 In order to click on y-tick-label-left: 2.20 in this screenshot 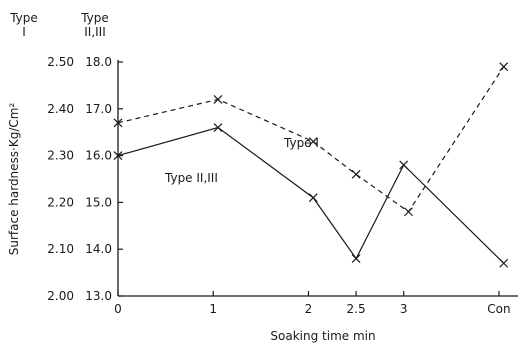, I will do `click(60, 202)`.